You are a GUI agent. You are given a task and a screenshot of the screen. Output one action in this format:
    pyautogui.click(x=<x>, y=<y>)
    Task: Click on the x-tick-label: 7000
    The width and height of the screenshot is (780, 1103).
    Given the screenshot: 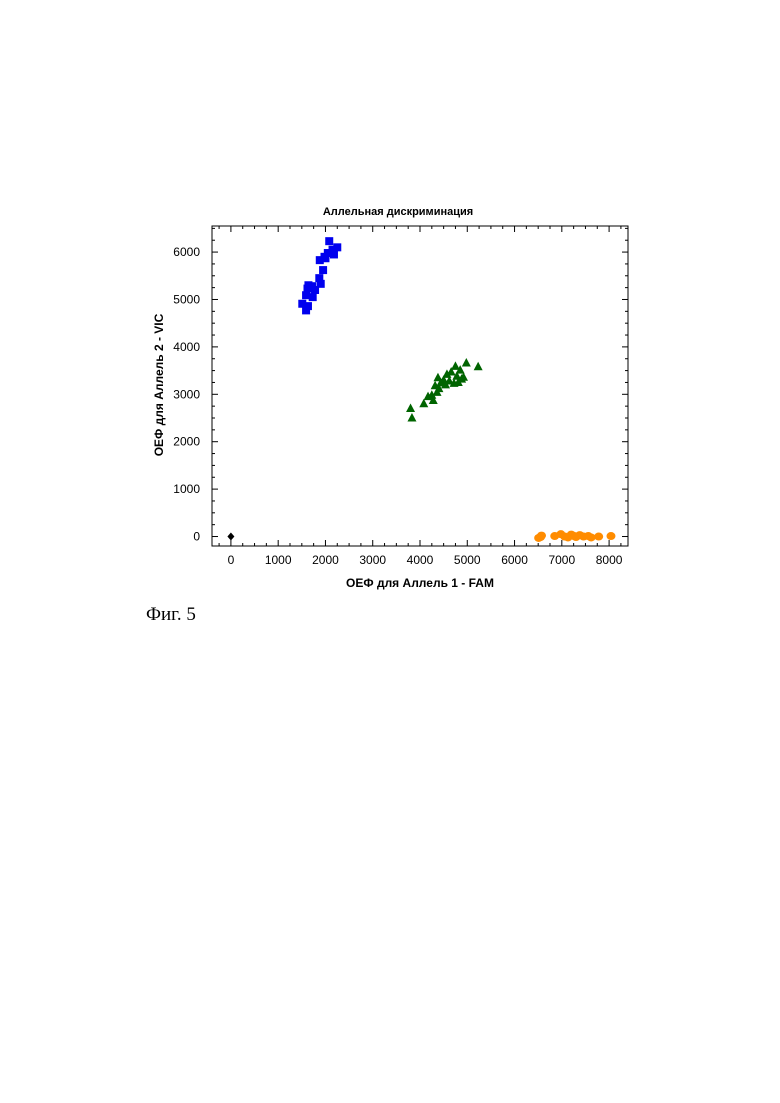 What is the action you would take?
    pyautogui.click(x=561, y=560)
    